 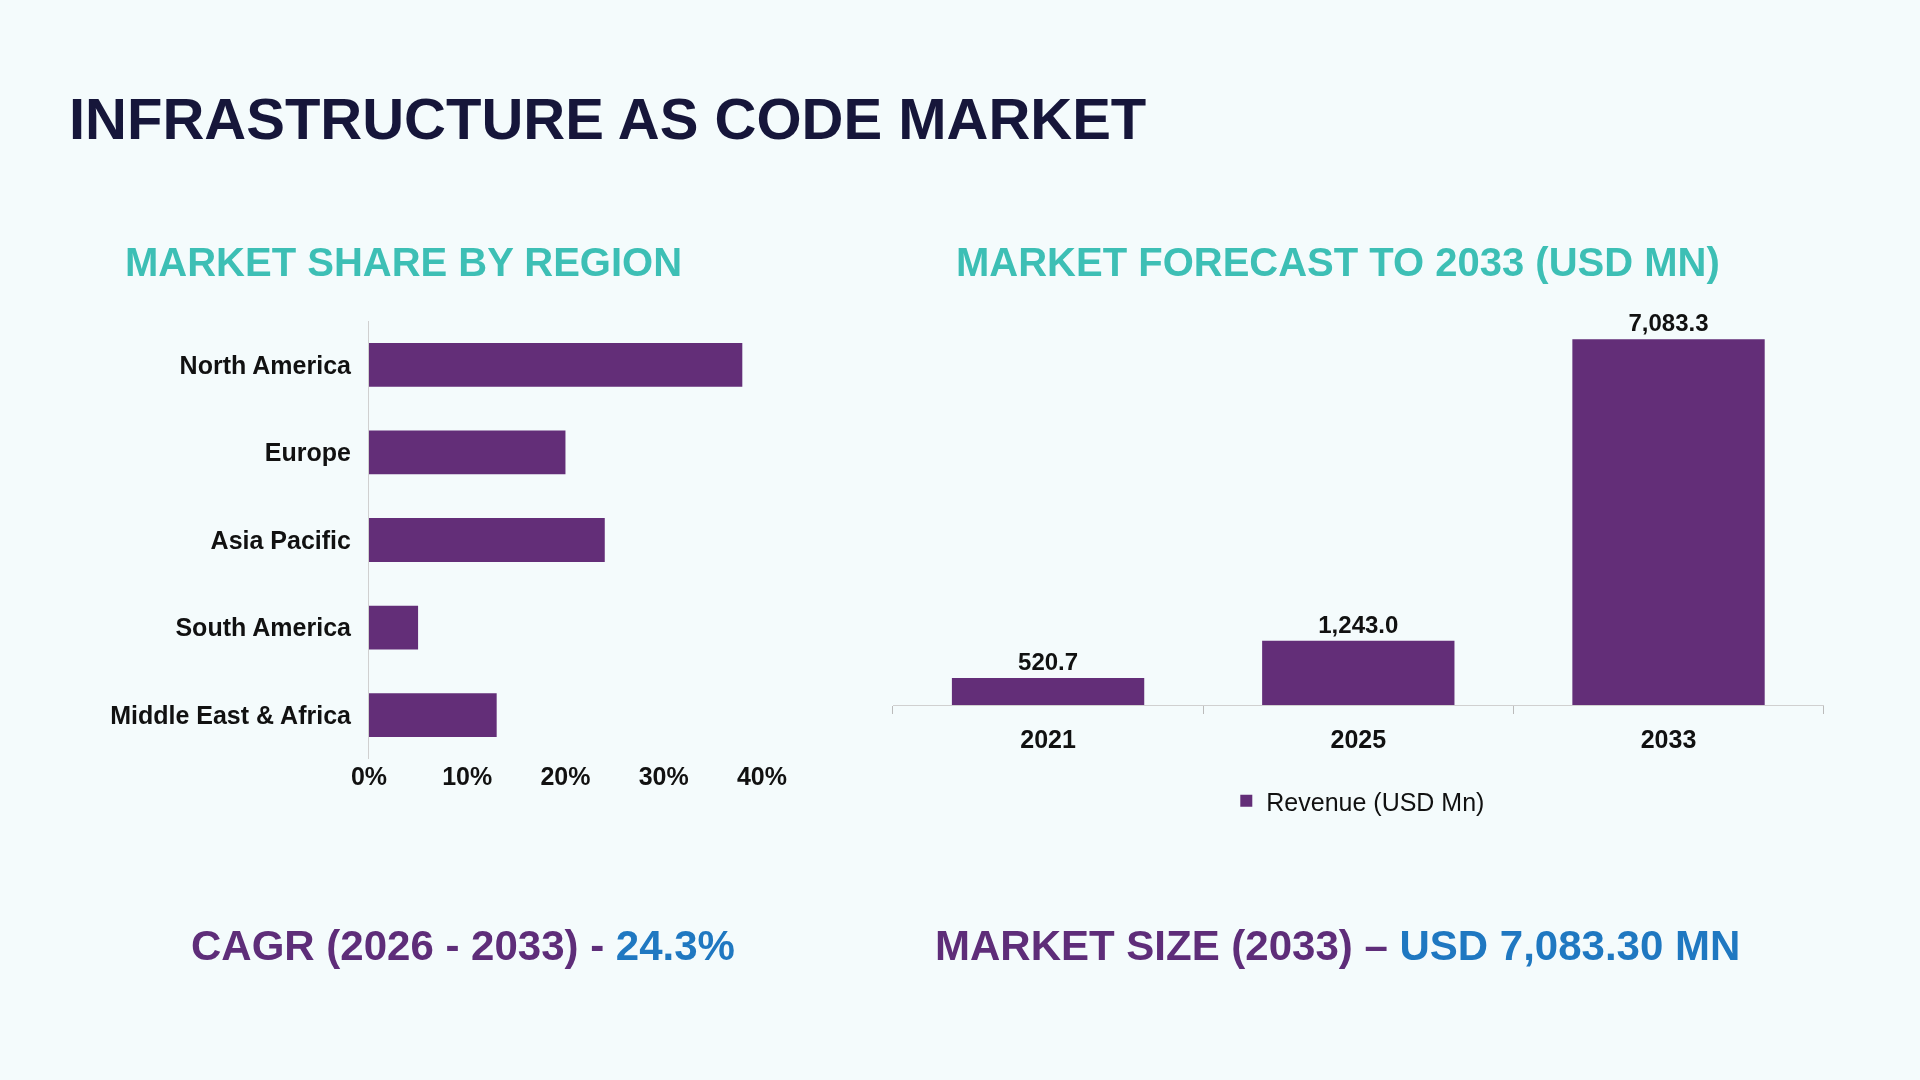 What do you see at coordinates (608, 118) in the screenshot?
I see `text: INFRASTRUCTURE AS CODE MARKET` at bounding box center [608, 118].